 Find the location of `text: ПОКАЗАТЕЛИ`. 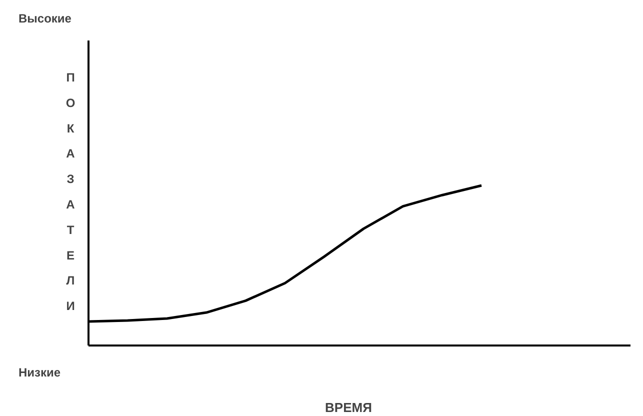

text: ПОКАЗАТЕЛИ is located at coordinates (71, 192).